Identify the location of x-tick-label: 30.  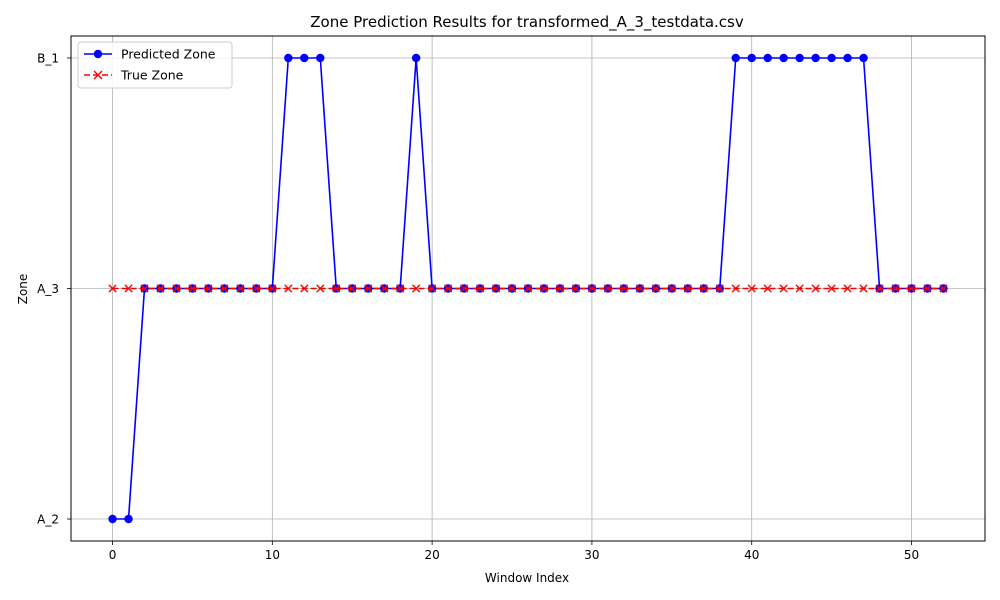
(591, 555).